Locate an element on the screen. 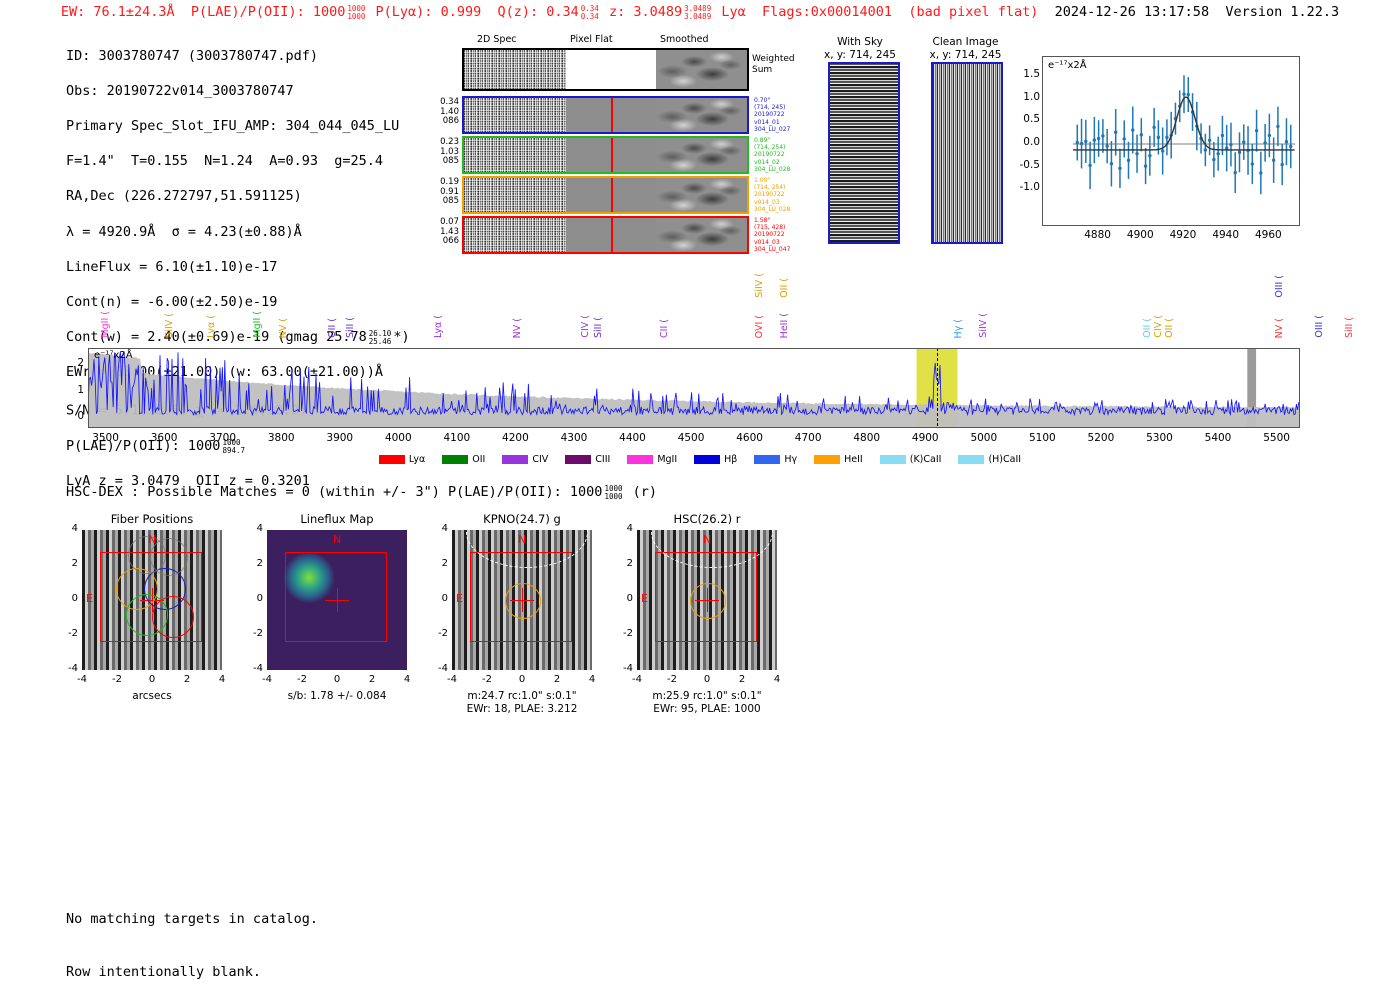  cutout-red-box is located at coordinates (336, 597).